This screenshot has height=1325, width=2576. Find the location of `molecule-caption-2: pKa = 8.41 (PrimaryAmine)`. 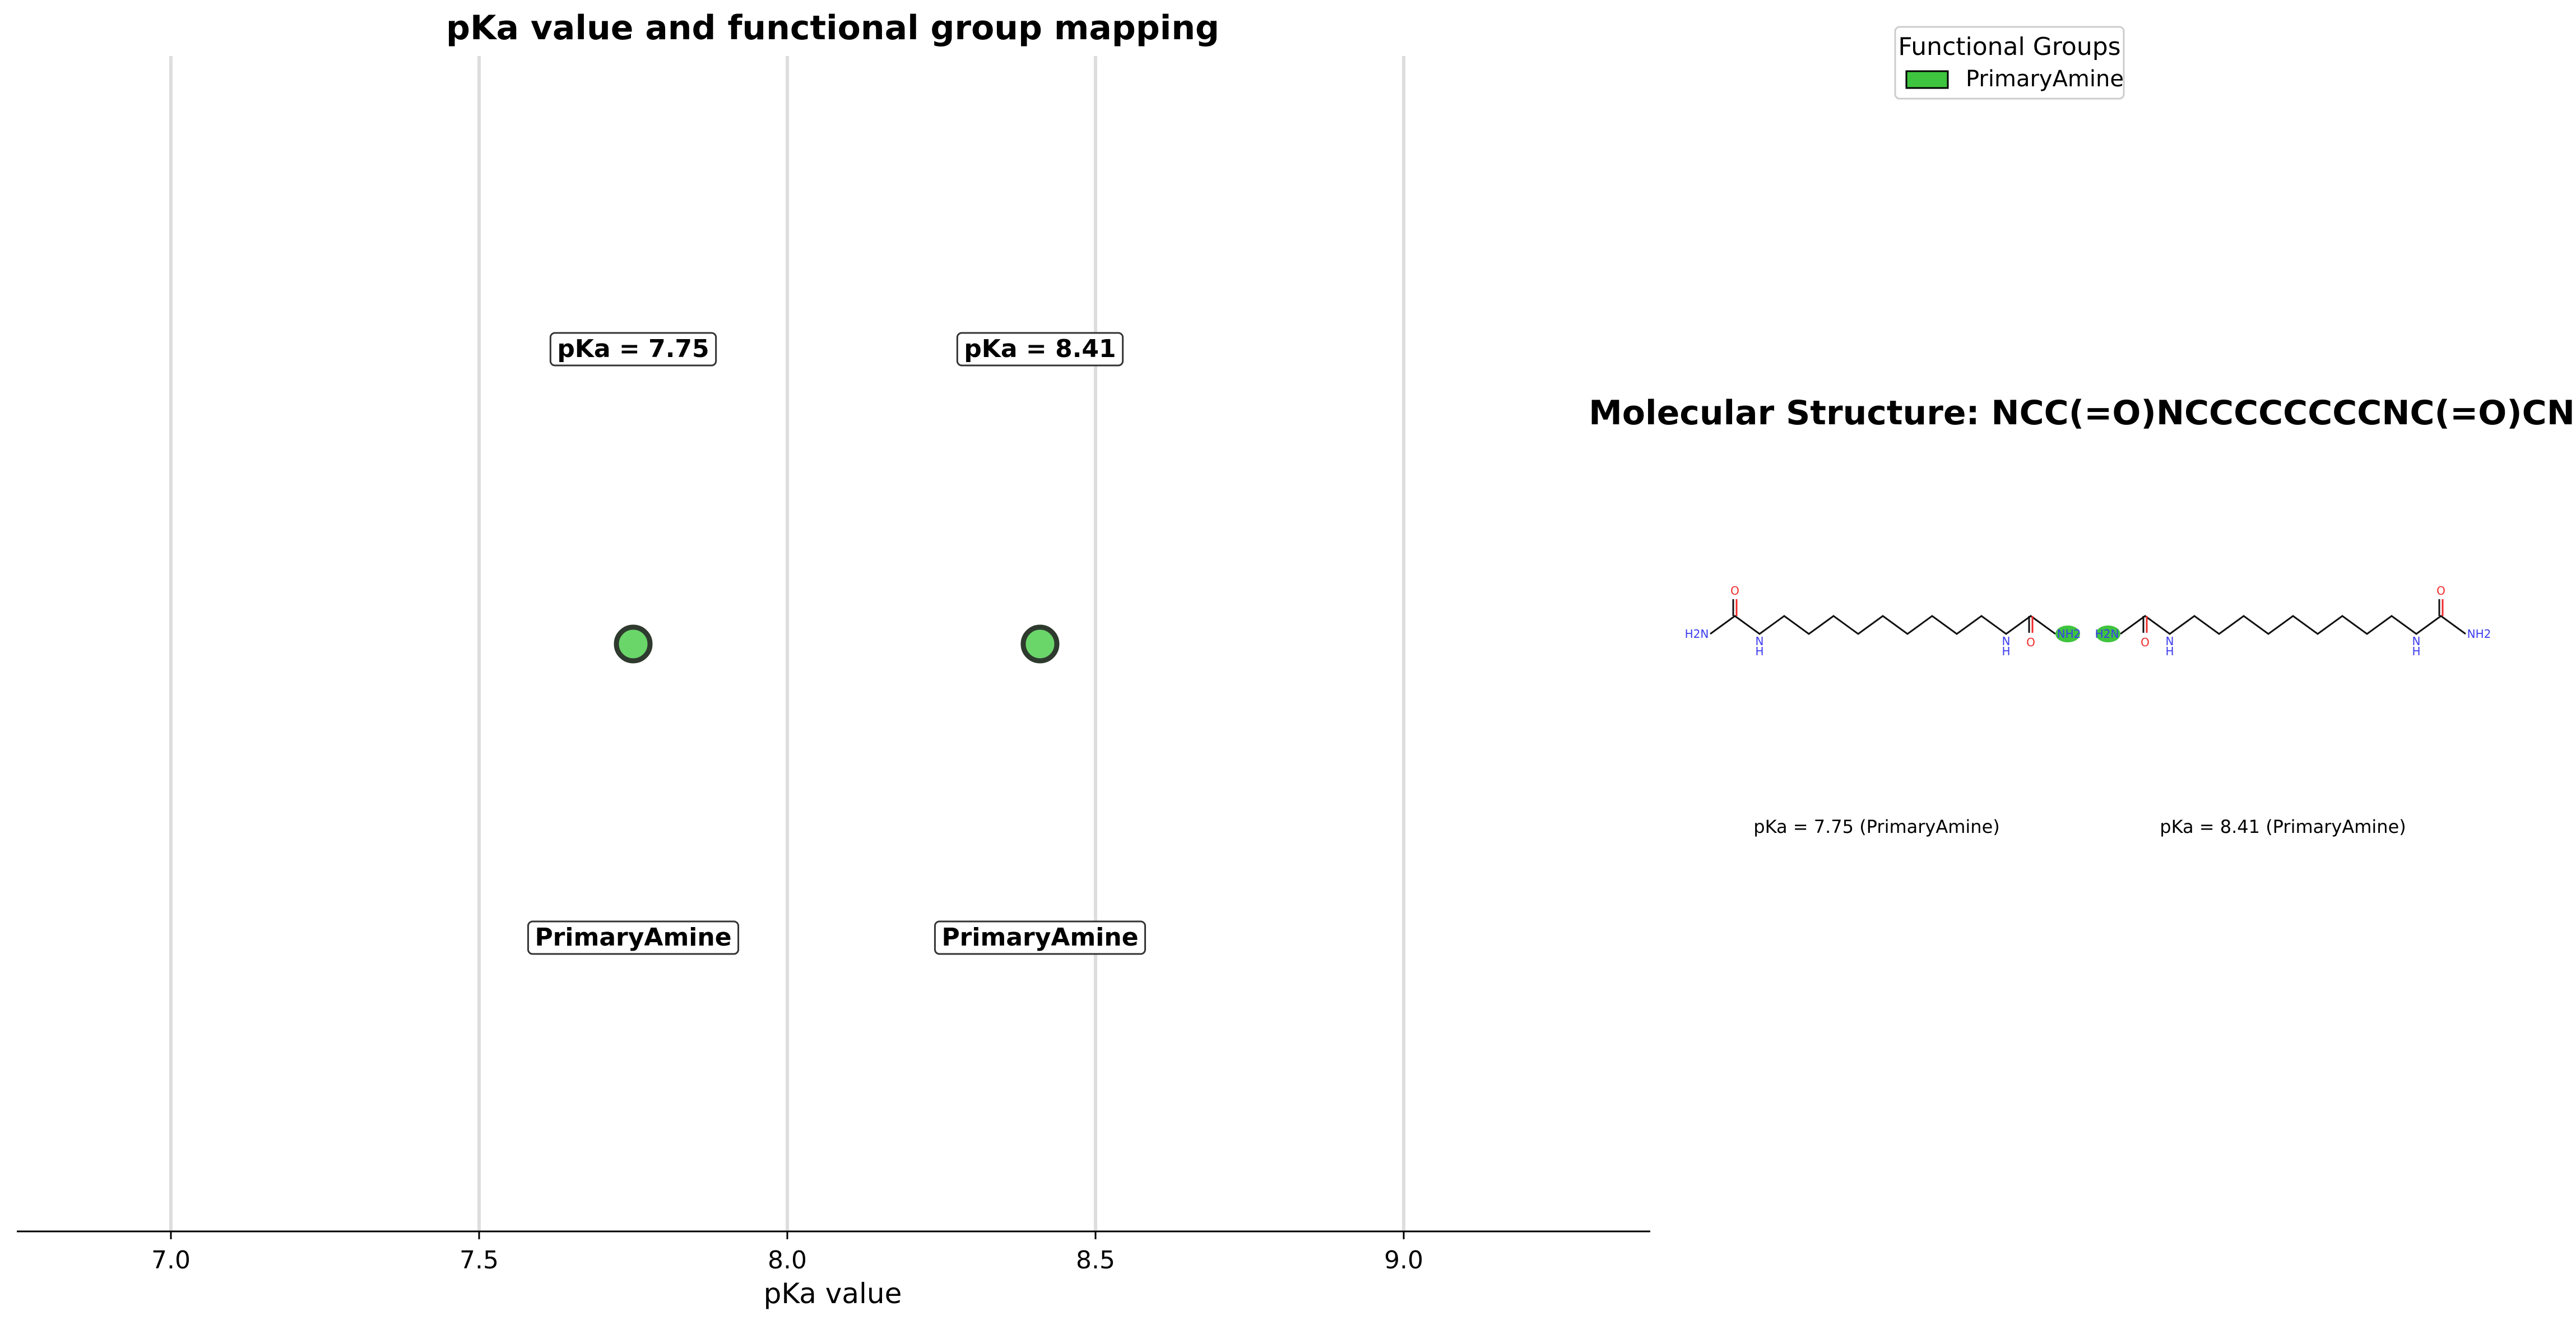

molecule-caption-2: pKa = 8.41 (PrimaryAmine) is located at coordinates (2283, 826).